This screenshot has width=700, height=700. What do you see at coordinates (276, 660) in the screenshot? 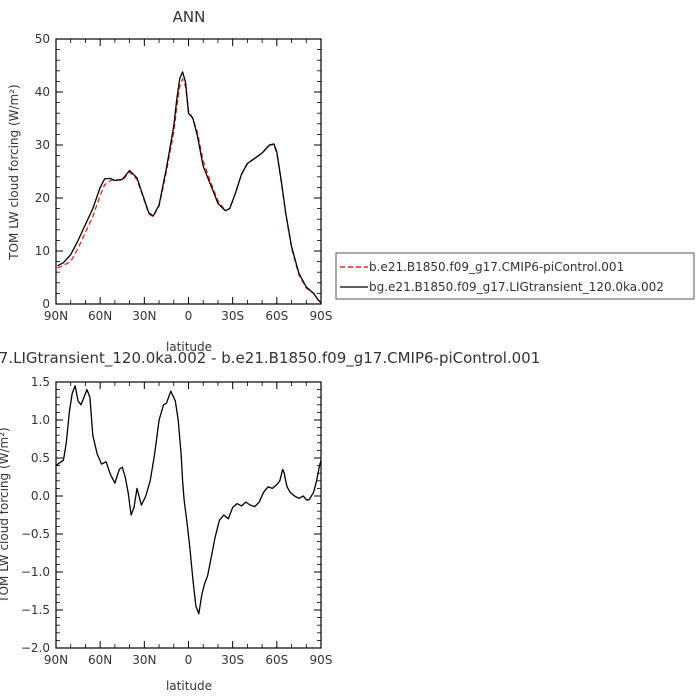
I see `bottom-plot-xtick-label: 60S` at bounding box center [276, 660].